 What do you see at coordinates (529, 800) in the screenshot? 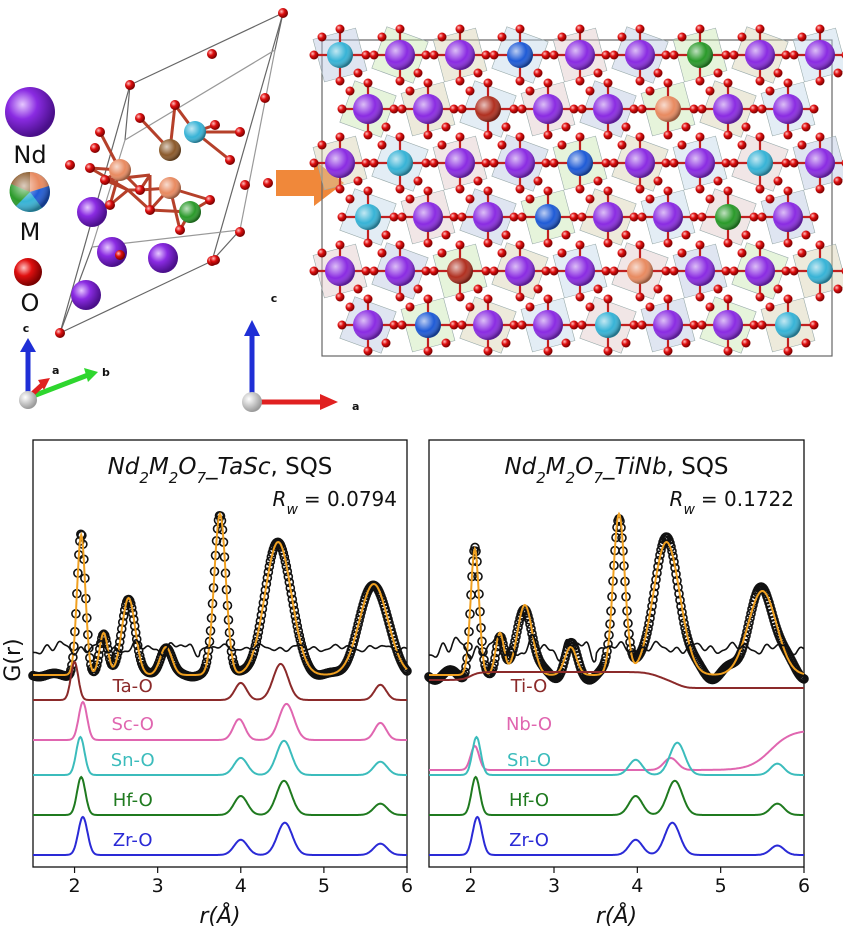
I see `series-label: Hf-O` at bounding box center [529, 800].